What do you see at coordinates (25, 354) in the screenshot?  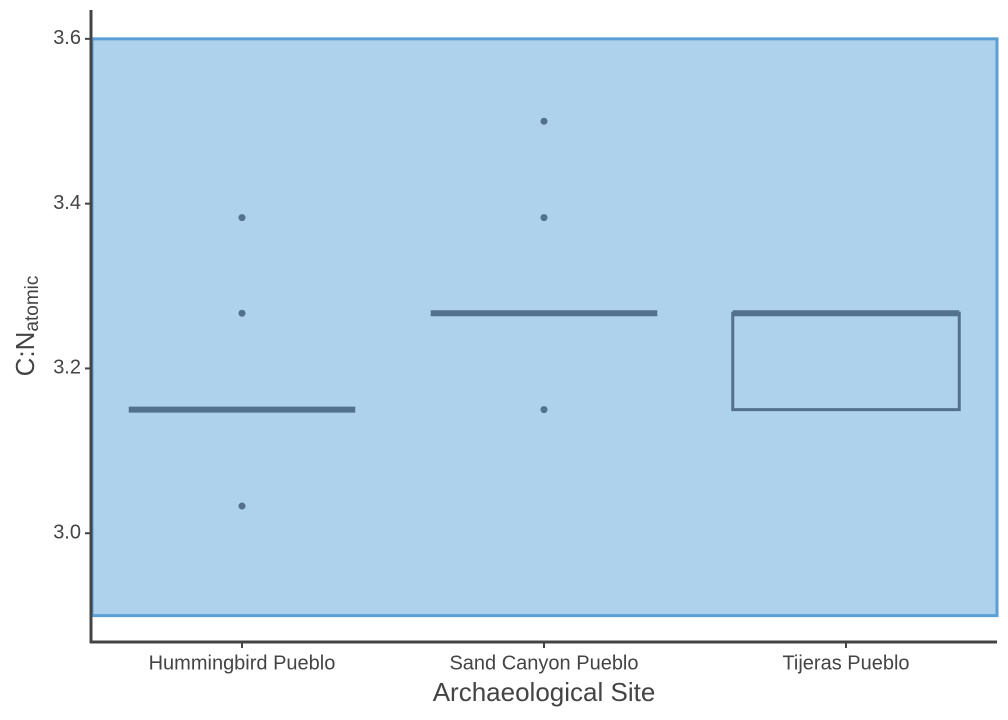 I see `y-axis-title-main: C:N` at bounding box center [25, 354].